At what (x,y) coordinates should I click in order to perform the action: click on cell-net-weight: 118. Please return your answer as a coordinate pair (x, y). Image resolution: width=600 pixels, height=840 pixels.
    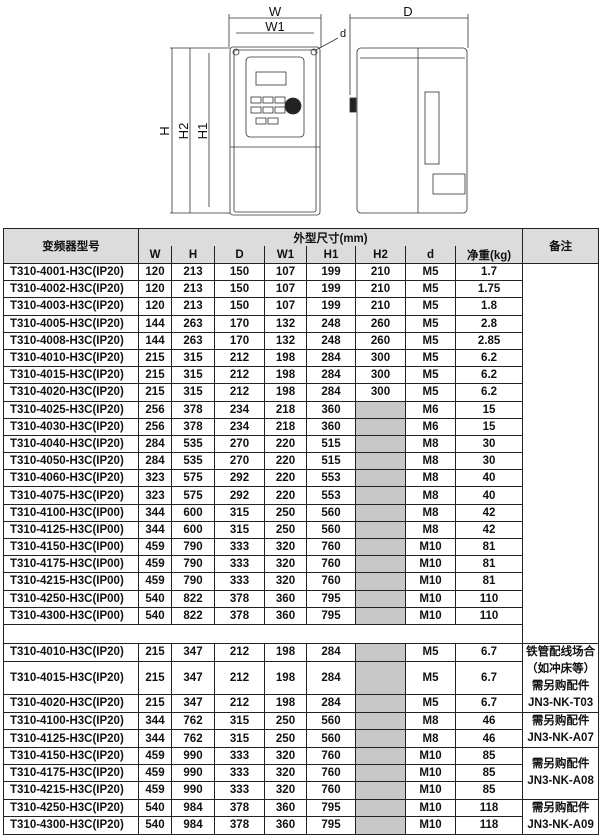
    Looking at the image, I should click on (489, 825).